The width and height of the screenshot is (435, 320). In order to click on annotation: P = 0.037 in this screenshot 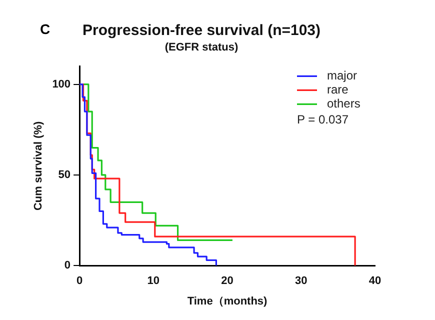, I will do `click(323, 119)`.